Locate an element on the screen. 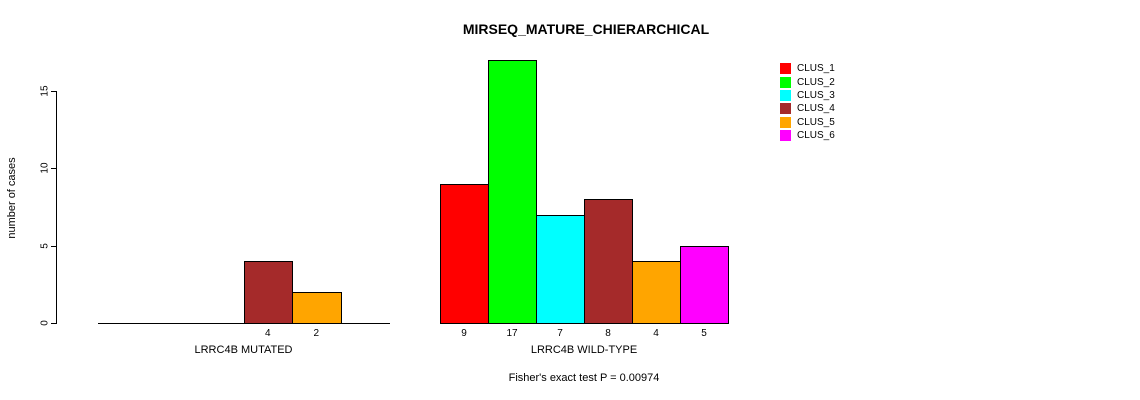 The image size is (1140, 400). legend-item: CLUS_5 is located at coordinates (807, 122).